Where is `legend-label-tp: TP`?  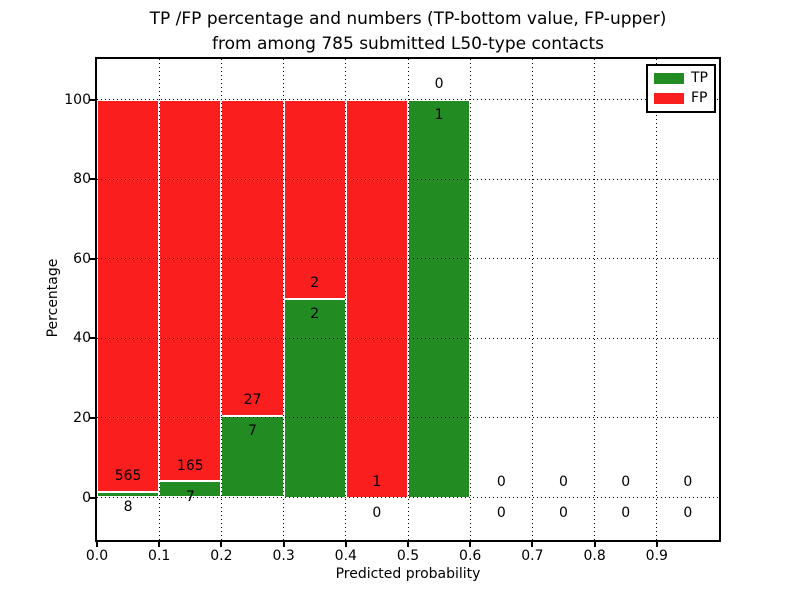
legend-label-tp: TP is located at coordinates (699, 78).